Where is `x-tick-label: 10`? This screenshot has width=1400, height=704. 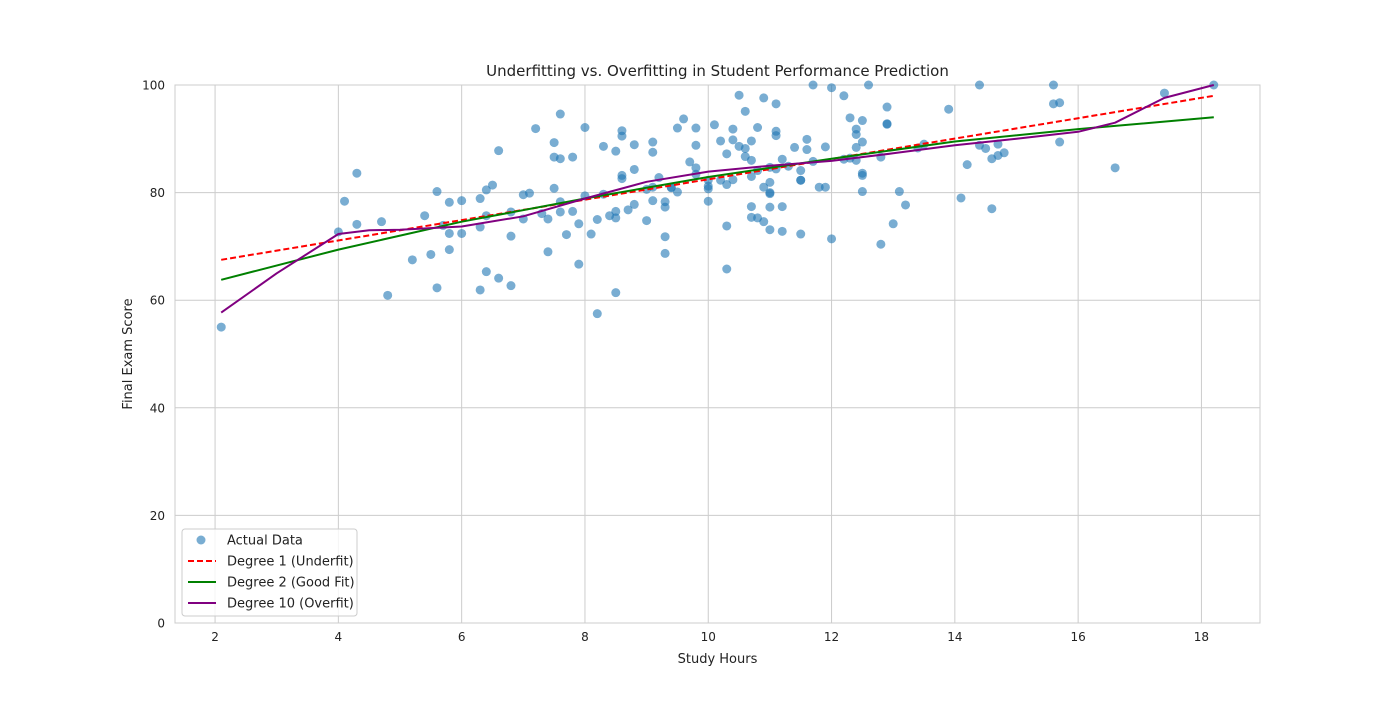 x-tick-label: 10 is located at coordinates (708, 637).